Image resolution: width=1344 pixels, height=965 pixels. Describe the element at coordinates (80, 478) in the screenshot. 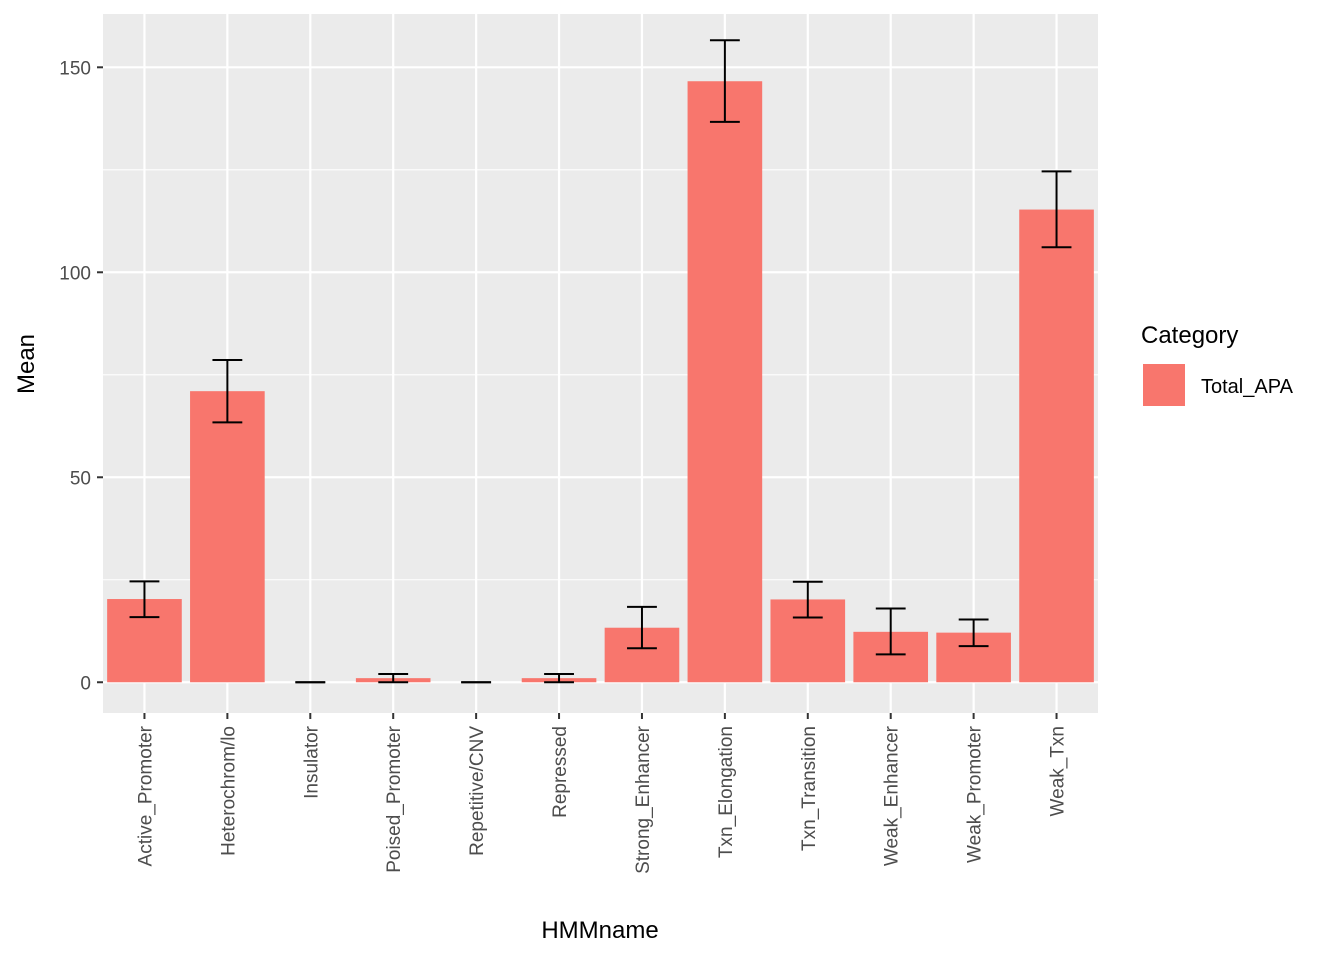

I see `y-tick-label: 50` at that location.